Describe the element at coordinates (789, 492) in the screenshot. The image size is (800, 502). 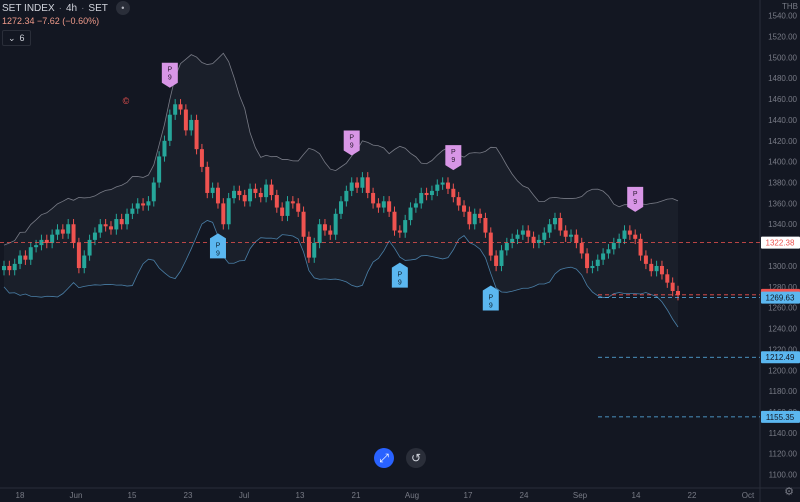
I see `settings-gear-icon: ⚙` at that location.